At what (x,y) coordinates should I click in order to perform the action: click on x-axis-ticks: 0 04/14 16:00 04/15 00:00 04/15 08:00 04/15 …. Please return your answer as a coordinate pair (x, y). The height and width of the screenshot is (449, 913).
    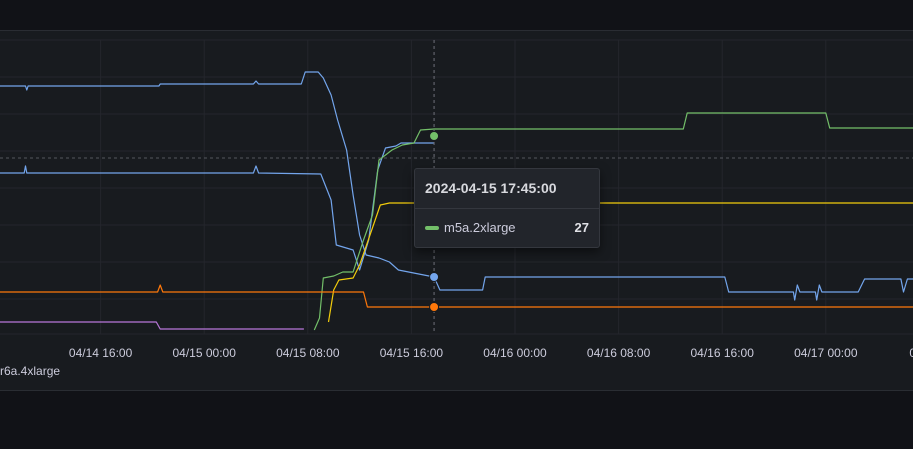
    Looking at the image, I should click on (456, 353).